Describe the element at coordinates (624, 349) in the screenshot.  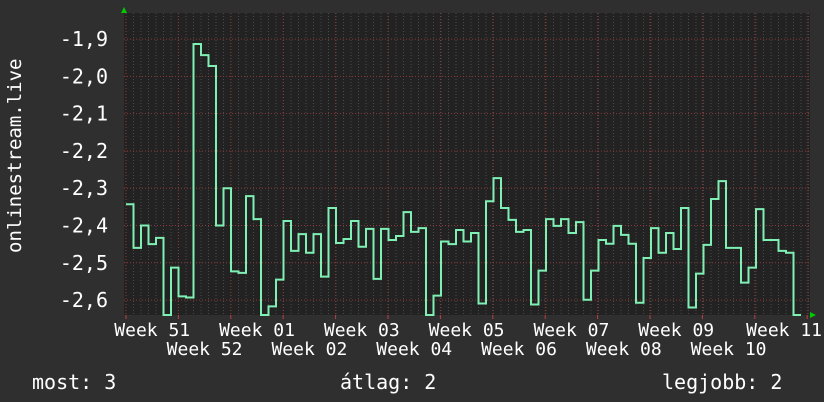
I see `x-tick-label: Week 08` at that location.